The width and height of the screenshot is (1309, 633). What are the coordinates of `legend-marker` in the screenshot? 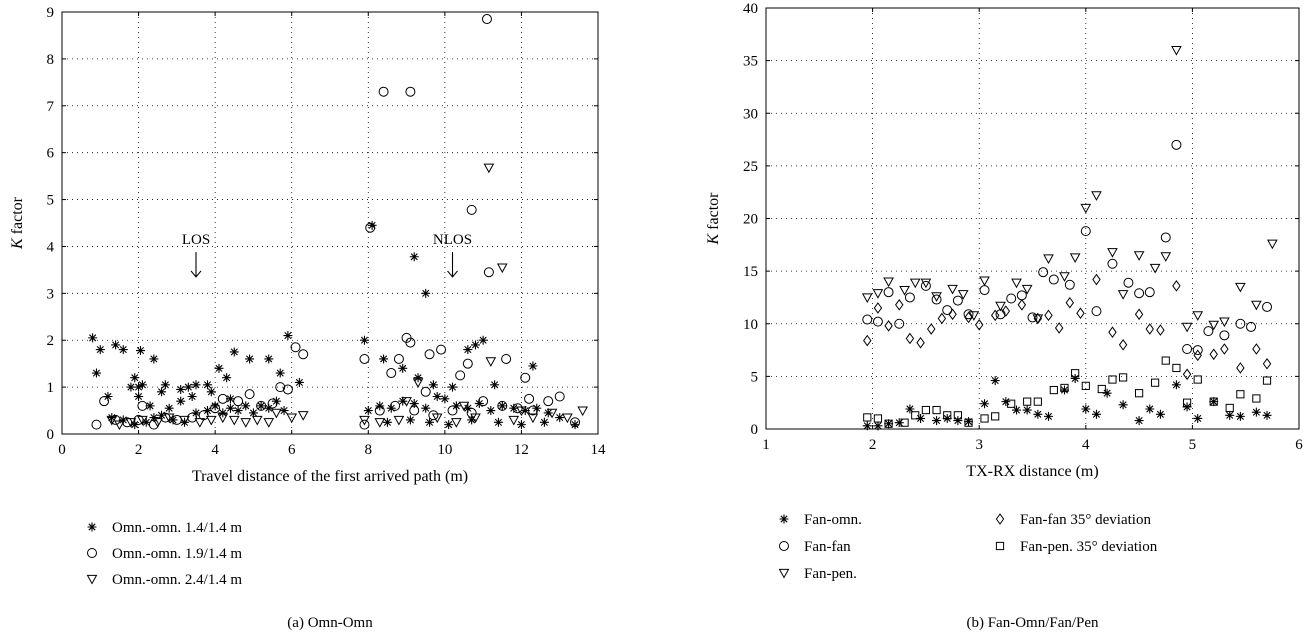 It's located at (92, 579).